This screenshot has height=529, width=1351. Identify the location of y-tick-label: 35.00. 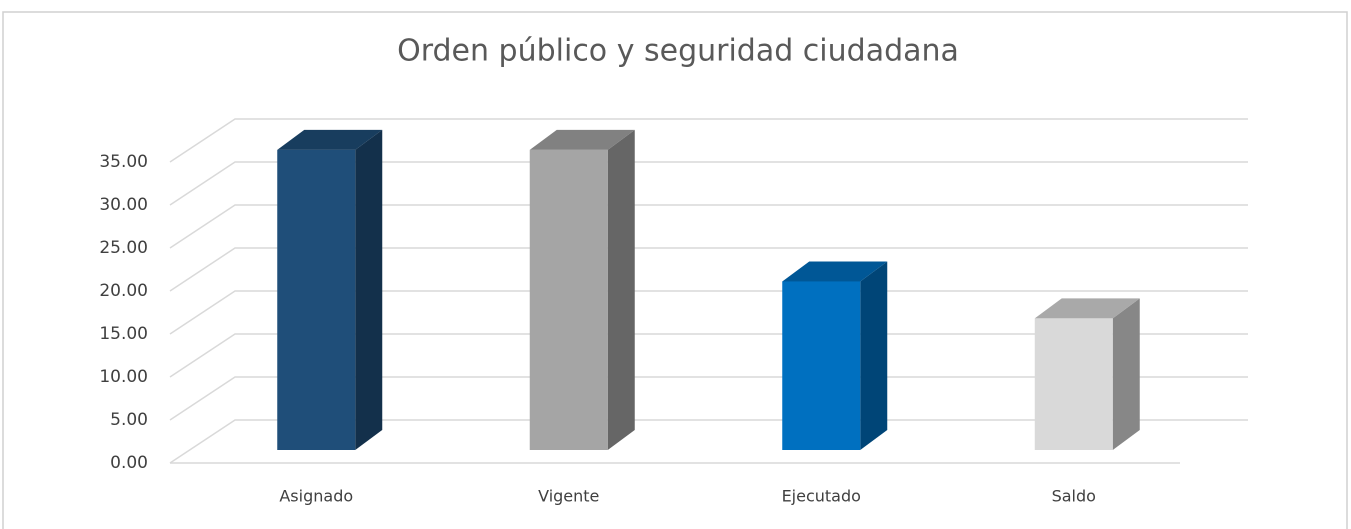
(123, 162).